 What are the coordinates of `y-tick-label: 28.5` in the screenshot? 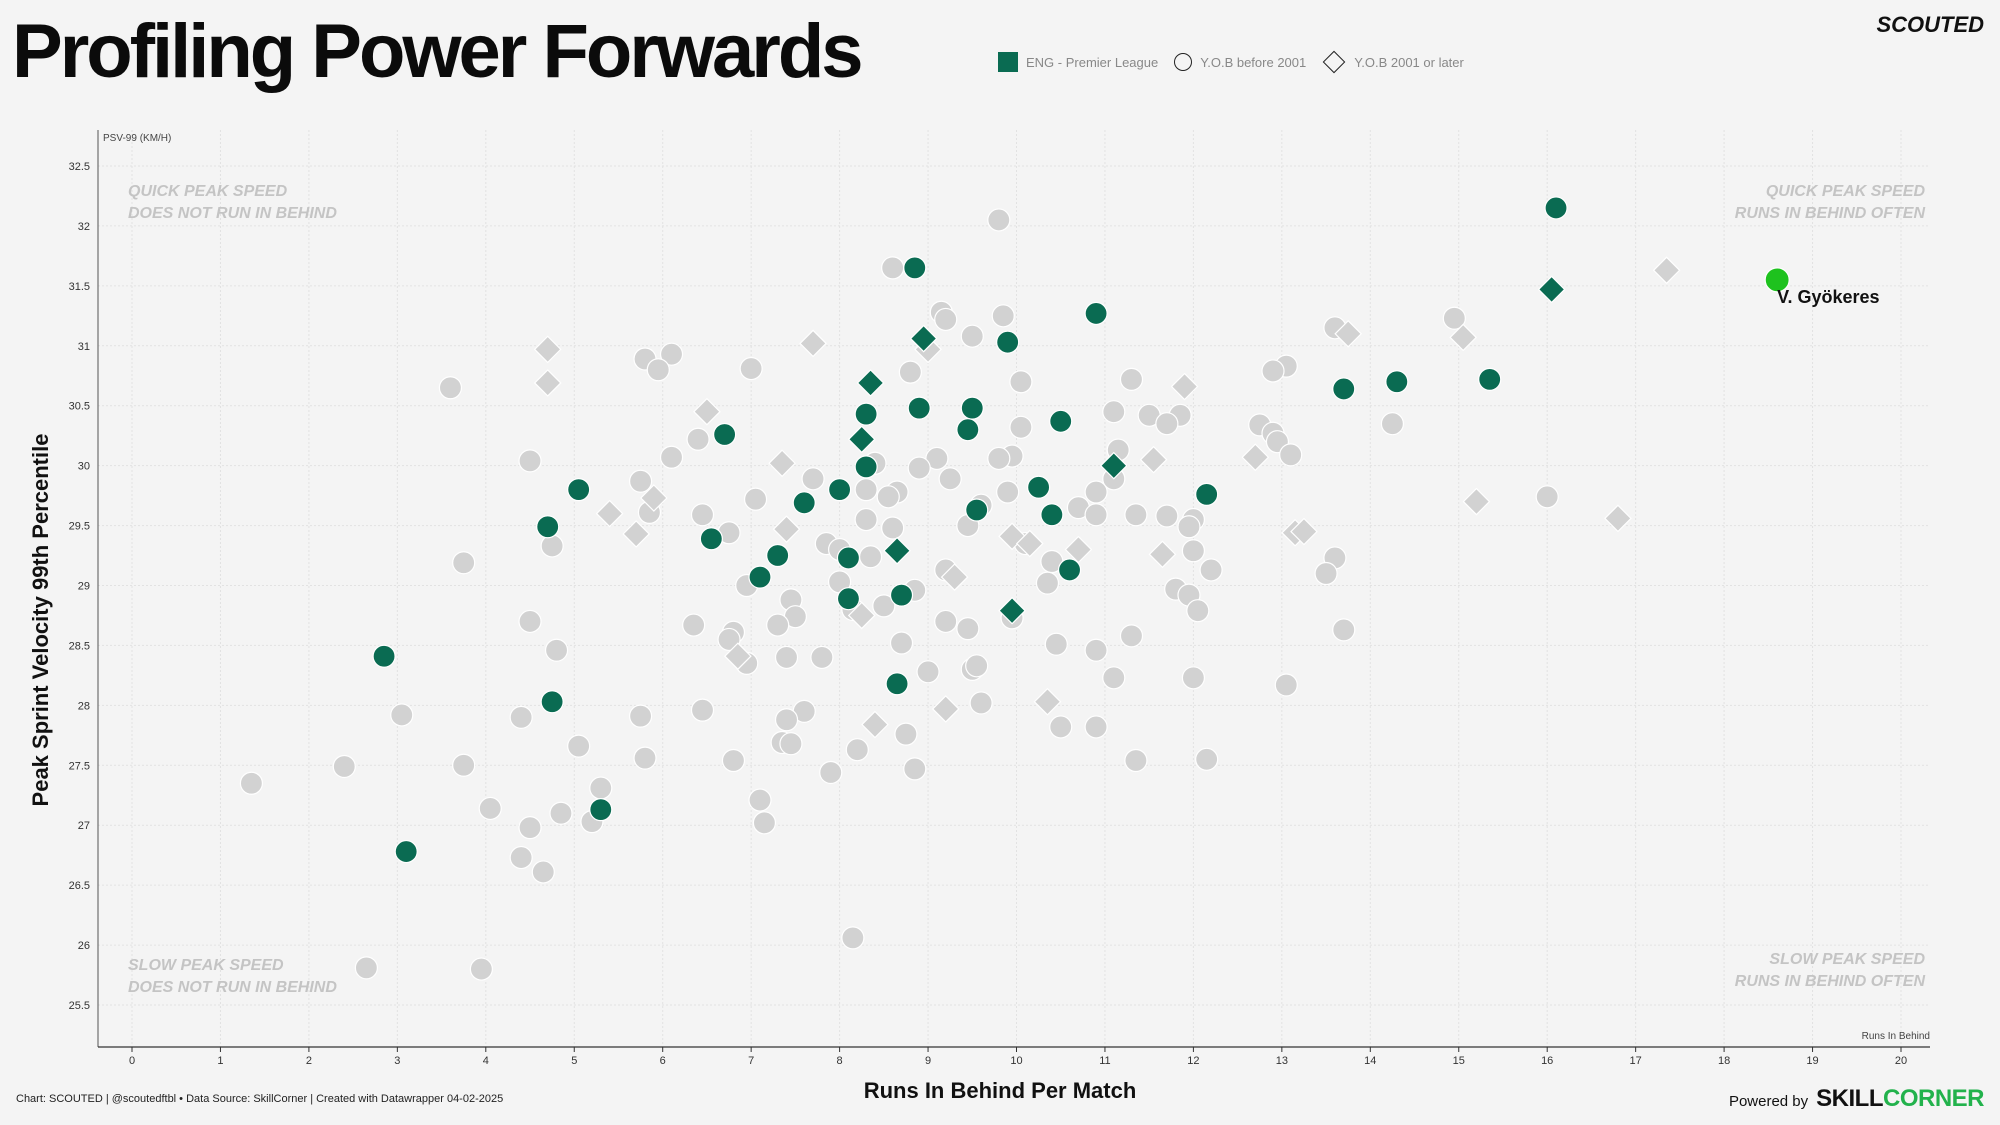 It's located at (79, 646).